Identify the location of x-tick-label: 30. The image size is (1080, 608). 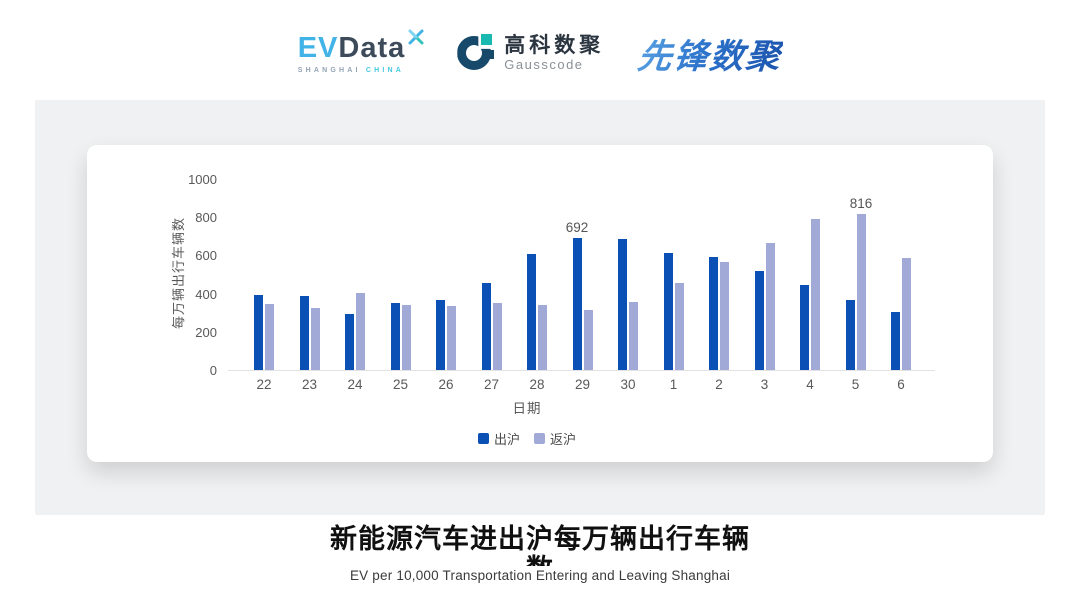
(628, 384).